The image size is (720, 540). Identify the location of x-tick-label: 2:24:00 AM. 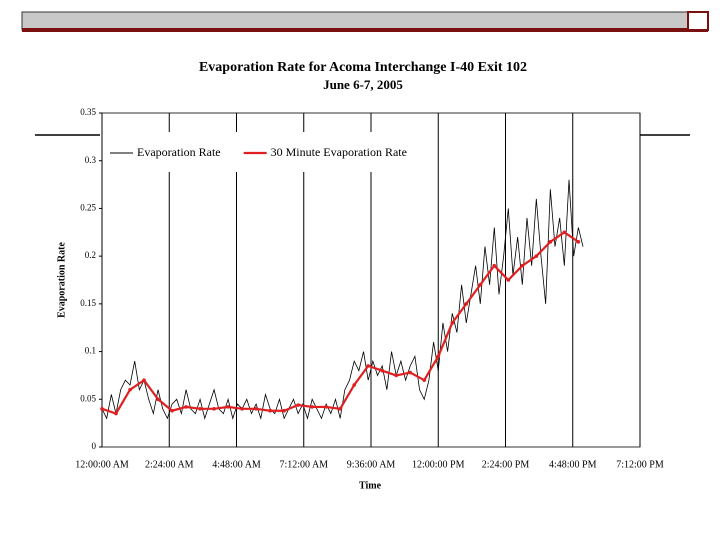
(169, 464).